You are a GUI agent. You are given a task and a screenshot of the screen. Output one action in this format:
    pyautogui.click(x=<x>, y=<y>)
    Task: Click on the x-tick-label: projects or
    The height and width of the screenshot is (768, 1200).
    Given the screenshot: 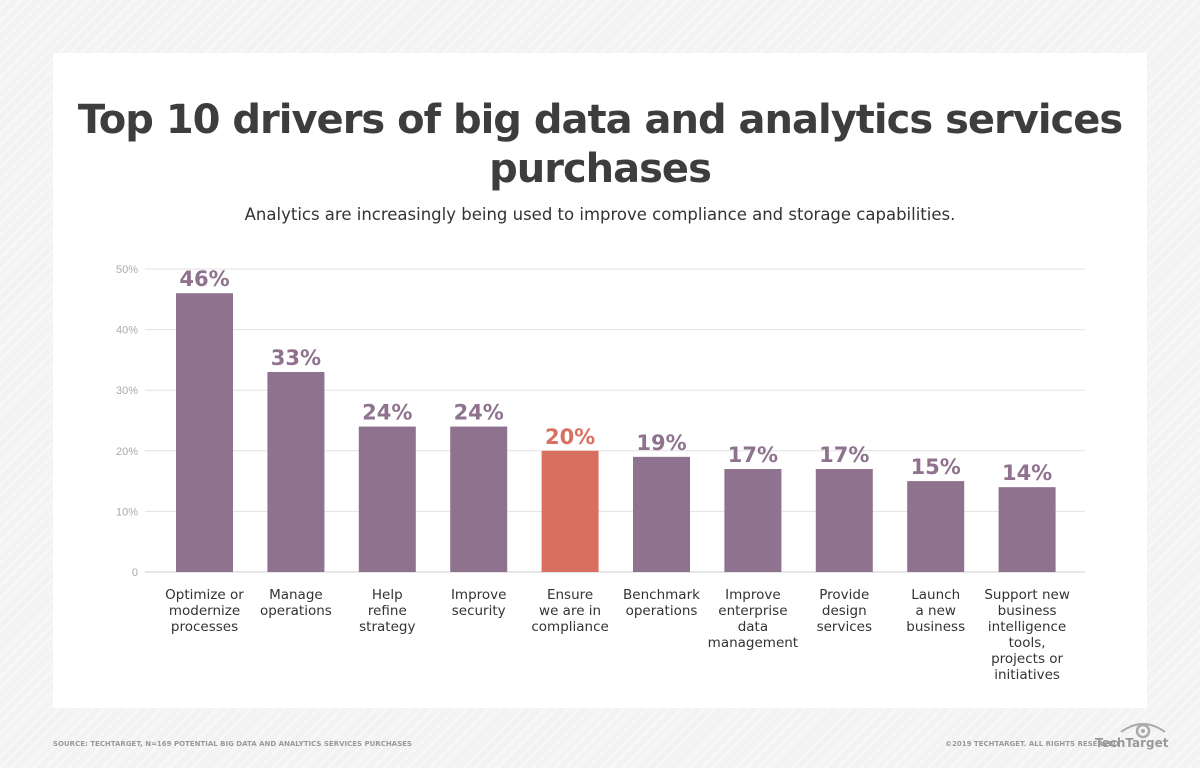 What is the action you would take?
    pyautogui.click(x=1027, y=659)
    